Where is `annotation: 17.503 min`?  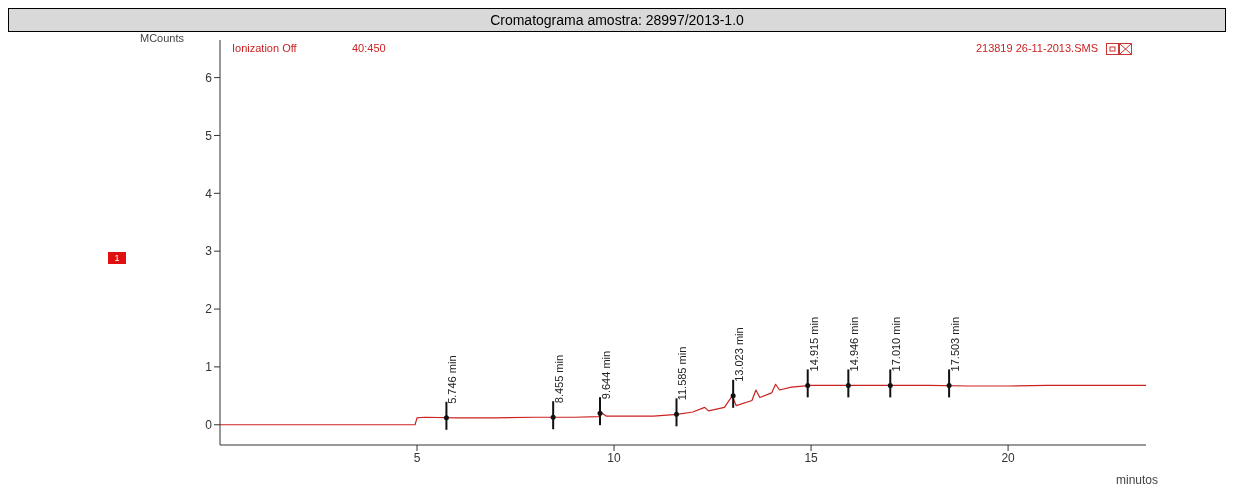
annotation: 17.503 min is located at coordinates (955, 344).